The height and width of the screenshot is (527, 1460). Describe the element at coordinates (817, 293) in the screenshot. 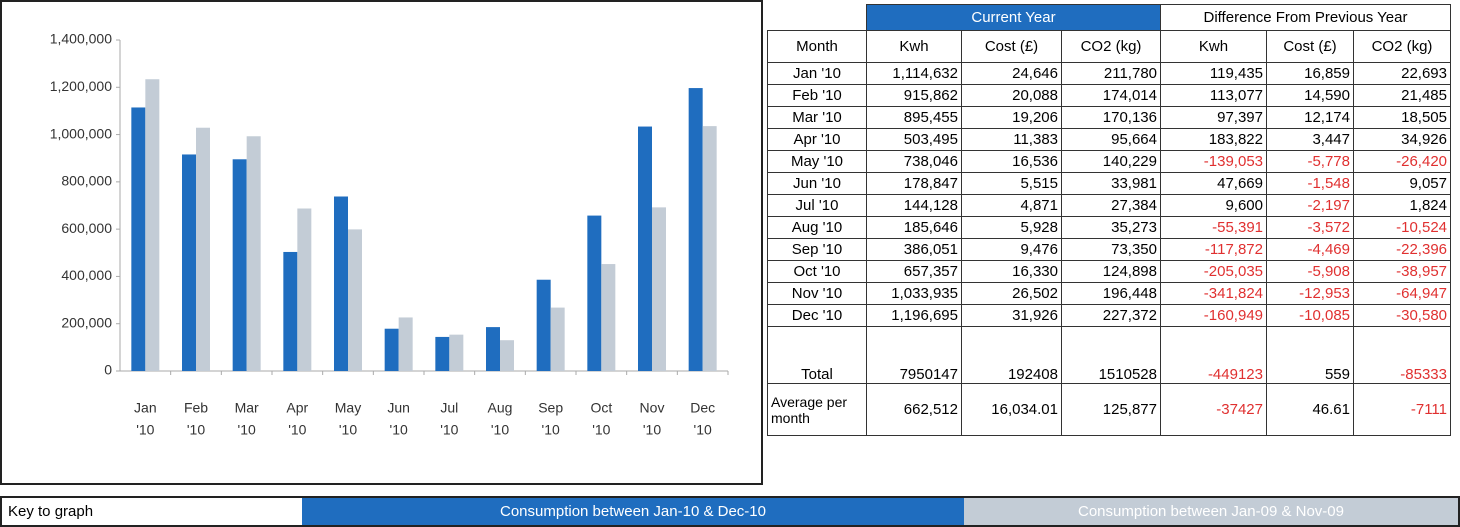

I see `table-cell: Nov '10` at that location.